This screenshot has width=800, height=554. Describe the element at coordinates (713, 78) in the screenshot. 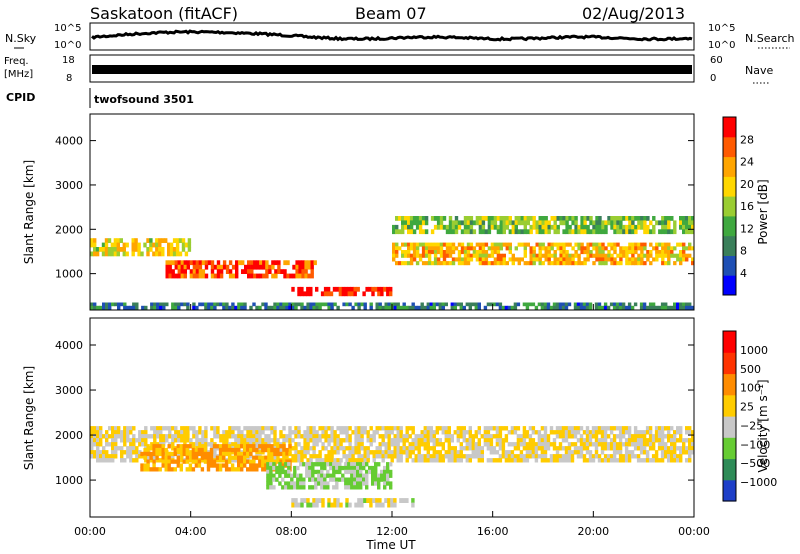

I see `freq-tick-right-bottom: 0` at that location.